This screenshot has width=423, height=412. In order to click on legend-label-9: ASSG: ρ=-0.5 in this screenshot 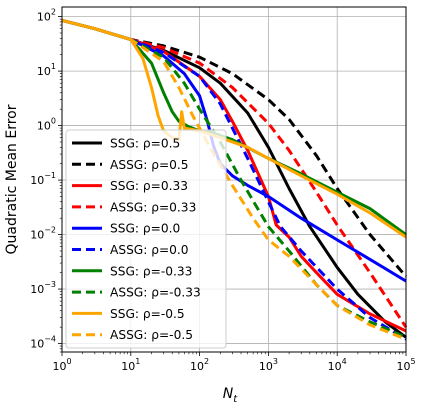, I will do `click(151, 335)`.